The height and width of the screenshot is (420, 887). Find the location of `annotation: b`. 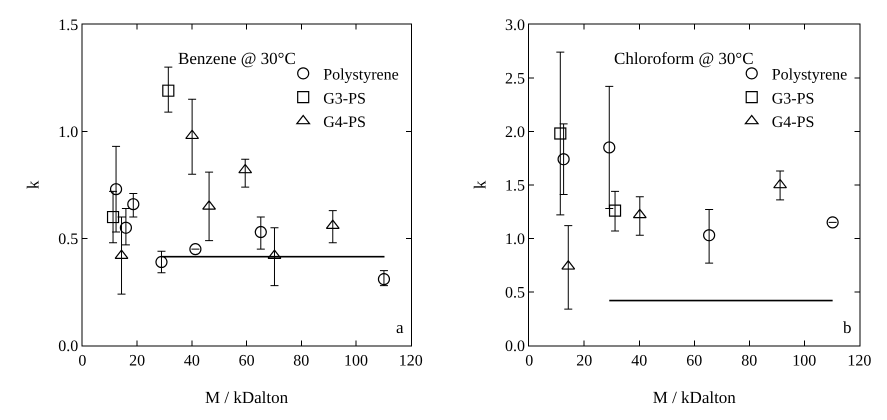

annotation: b is located at coordinates (847, 327).